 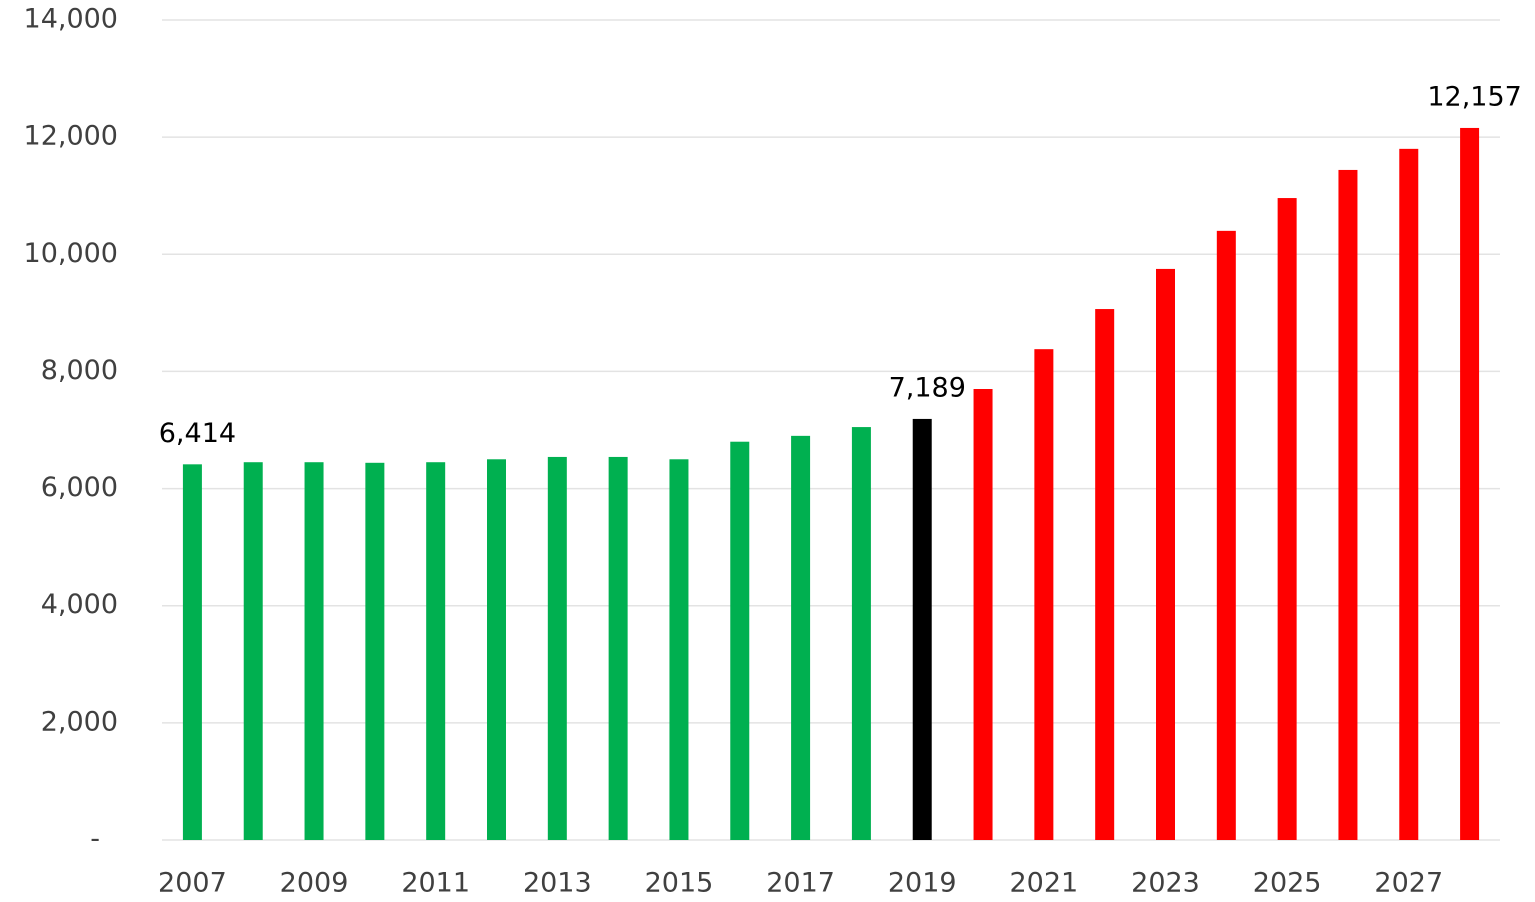 I want to click on data-label: 6,414, so click(x=197, y=433).